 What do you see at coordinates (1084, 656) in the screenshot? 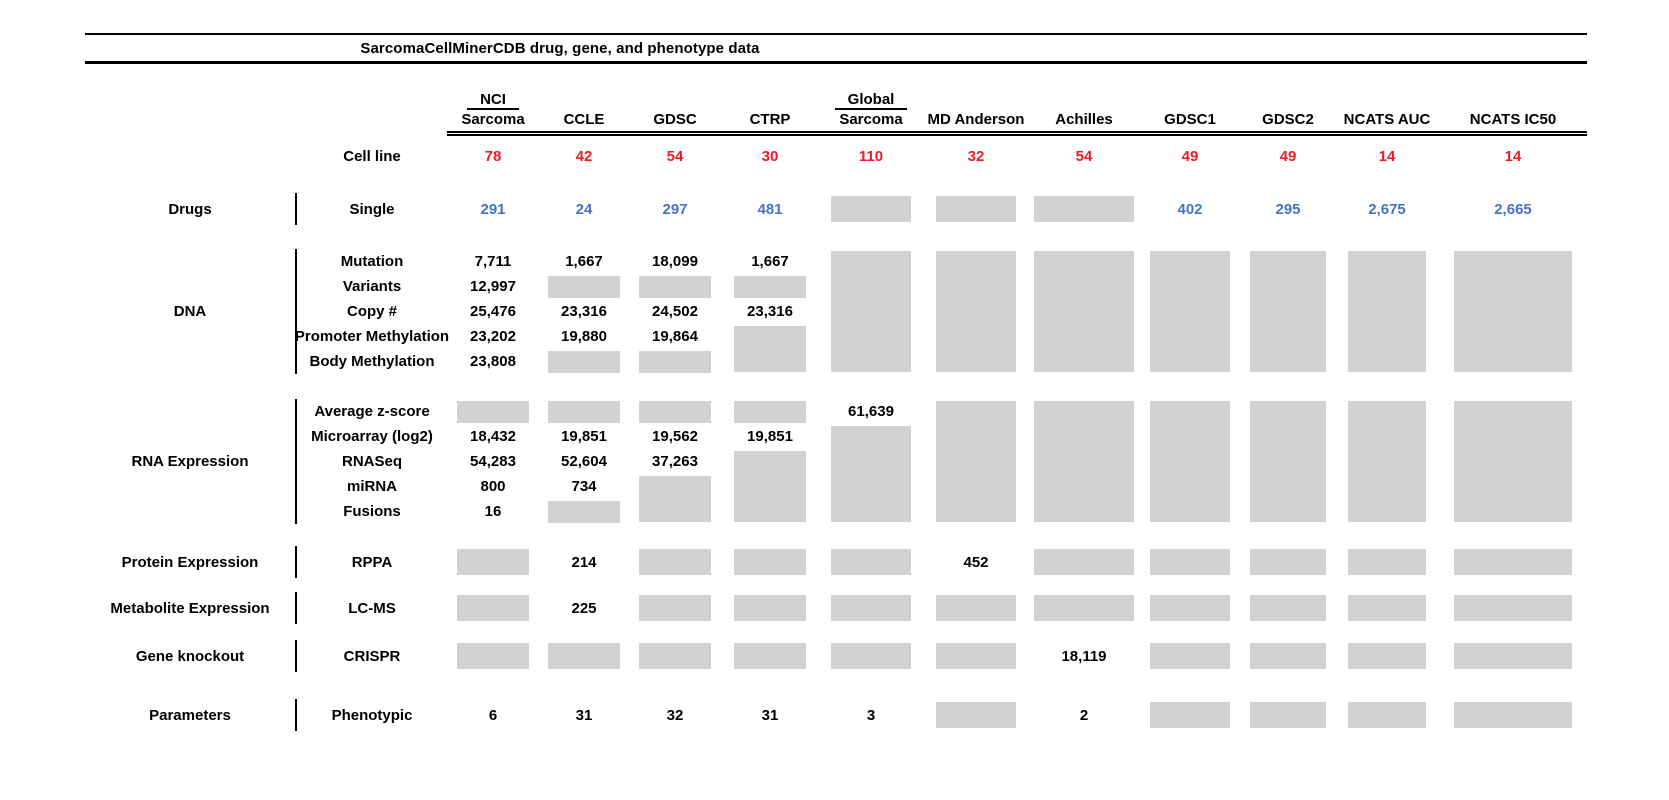
I see `value-cell: 18,119` at bounding box center [1084, 656].